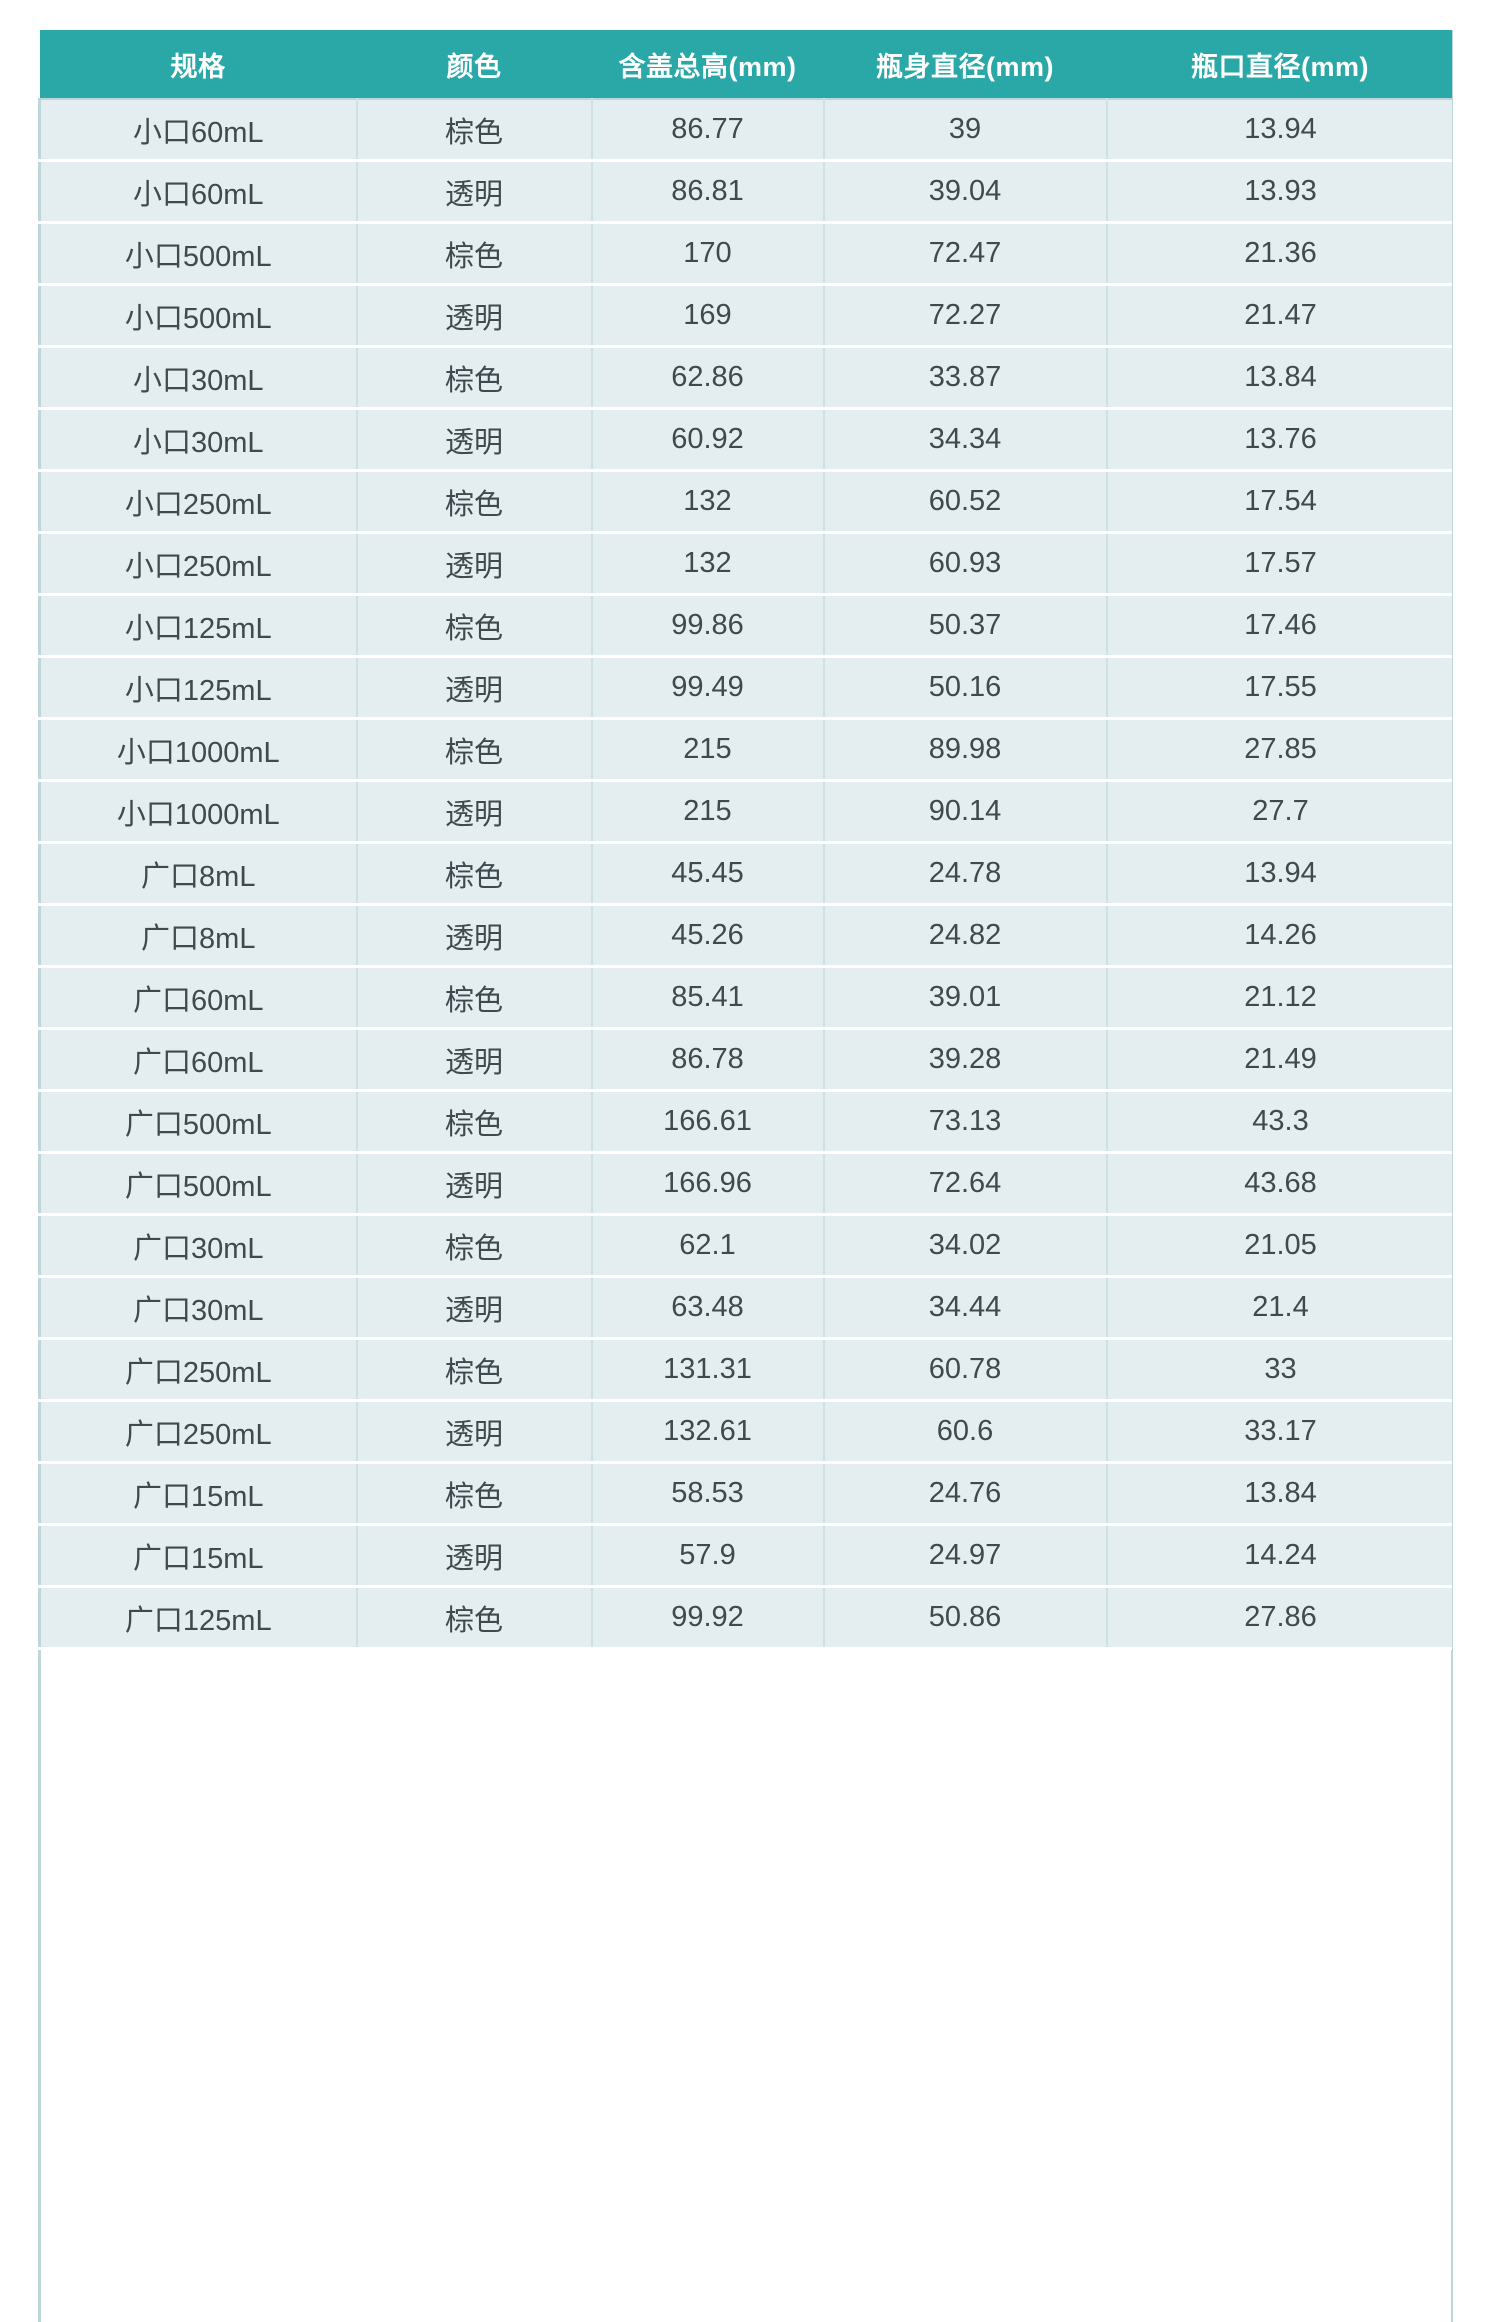 The image size is (1500, 2322). I want to click on cell-mouthdia: 14.24, so click(1279, 1556).